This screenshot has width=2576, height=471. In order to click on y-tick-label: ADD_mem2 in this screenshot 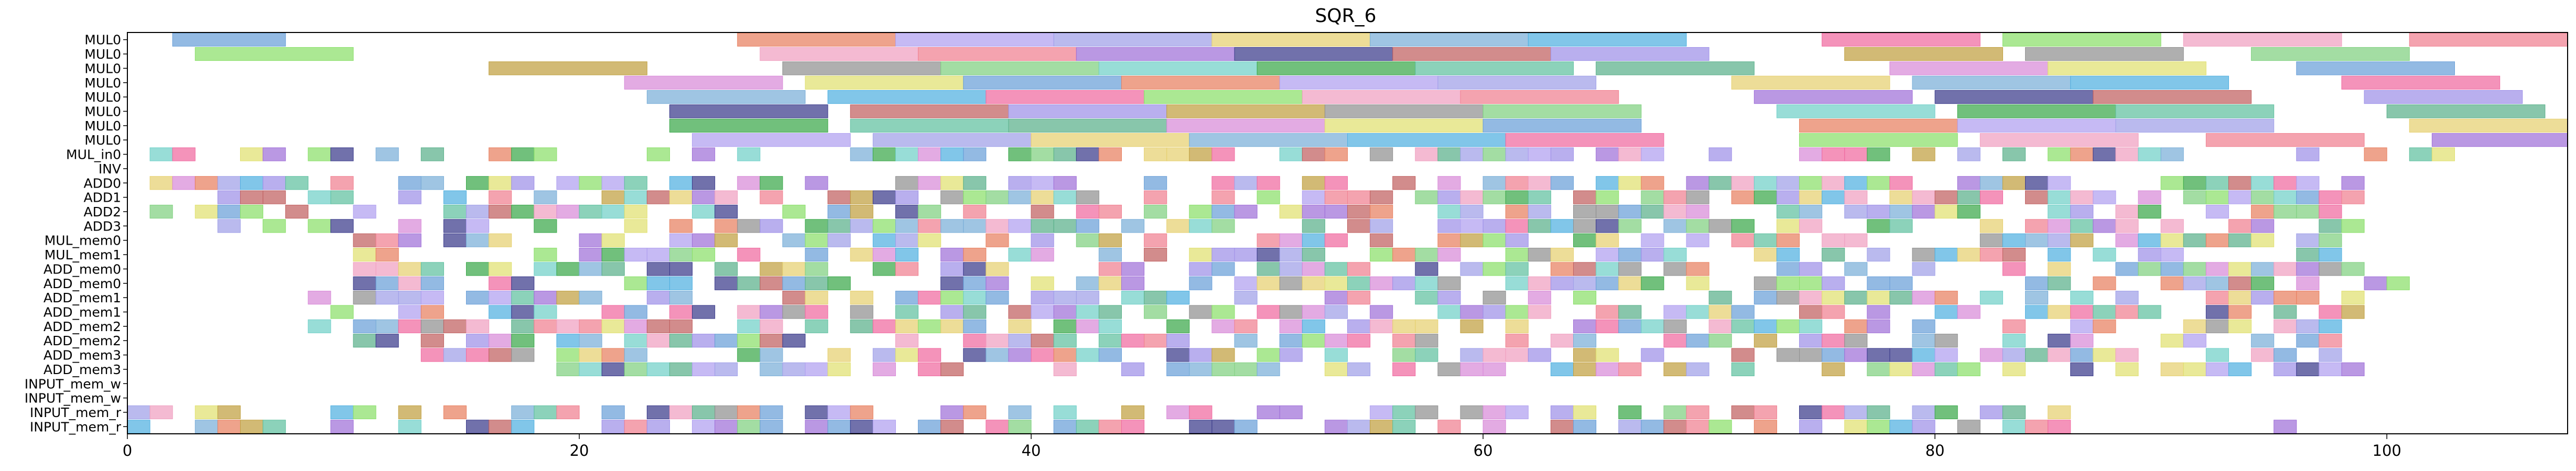, I will do `click(82, 326)`.